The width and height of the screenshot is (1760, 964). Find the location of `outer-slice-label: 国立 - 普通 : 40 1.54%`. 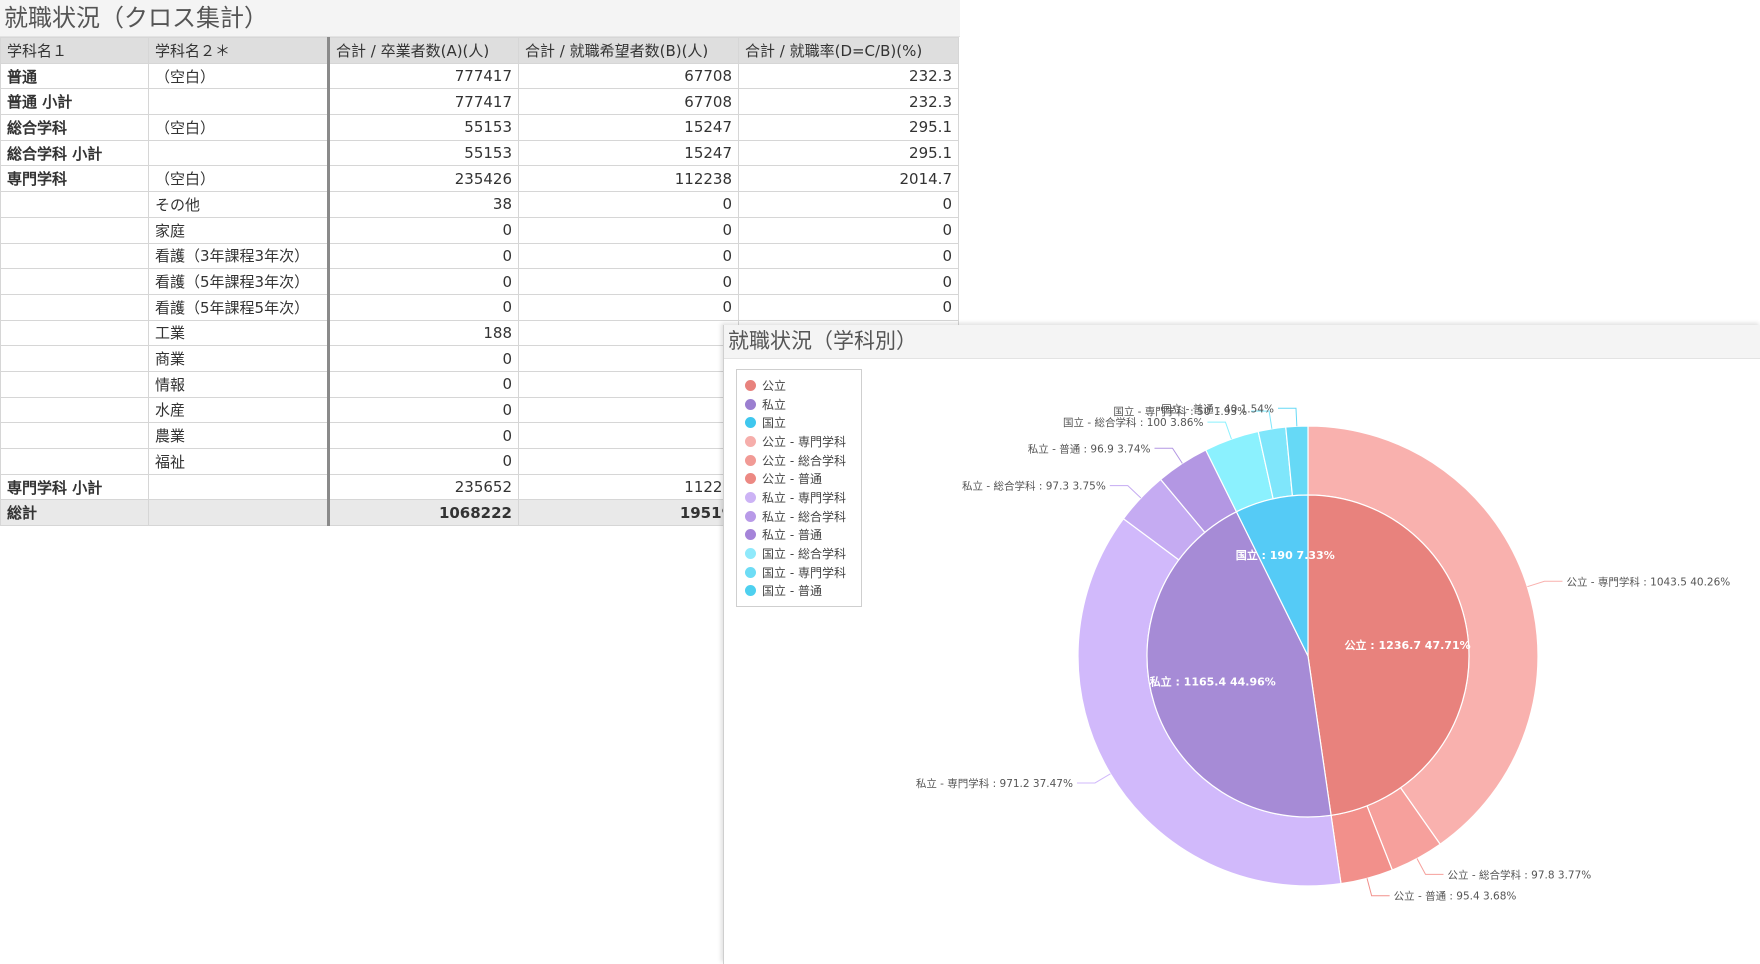

outer-slice-label: 国立 - 普通 : 40 1.54% is located at coordinates (1217, 408).